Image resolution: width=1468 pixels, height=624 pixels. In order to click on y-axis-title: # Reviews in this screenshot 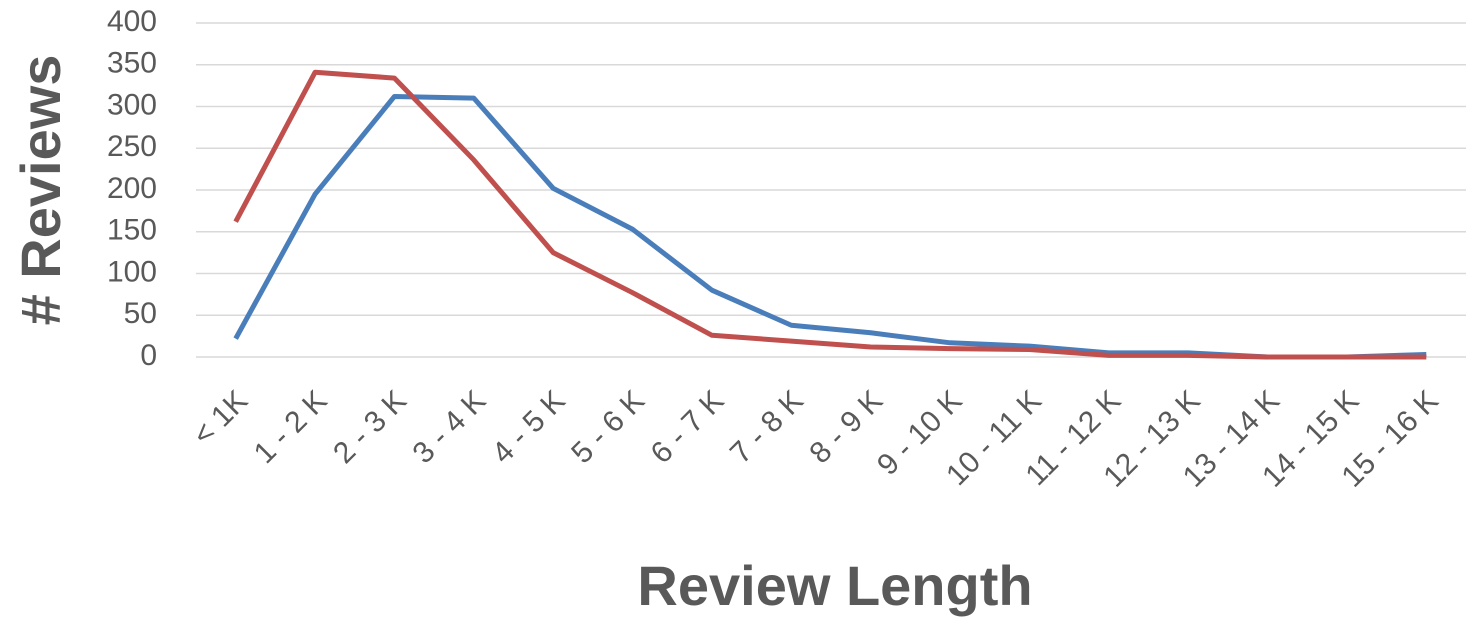, I will do `click(40, 190)`.